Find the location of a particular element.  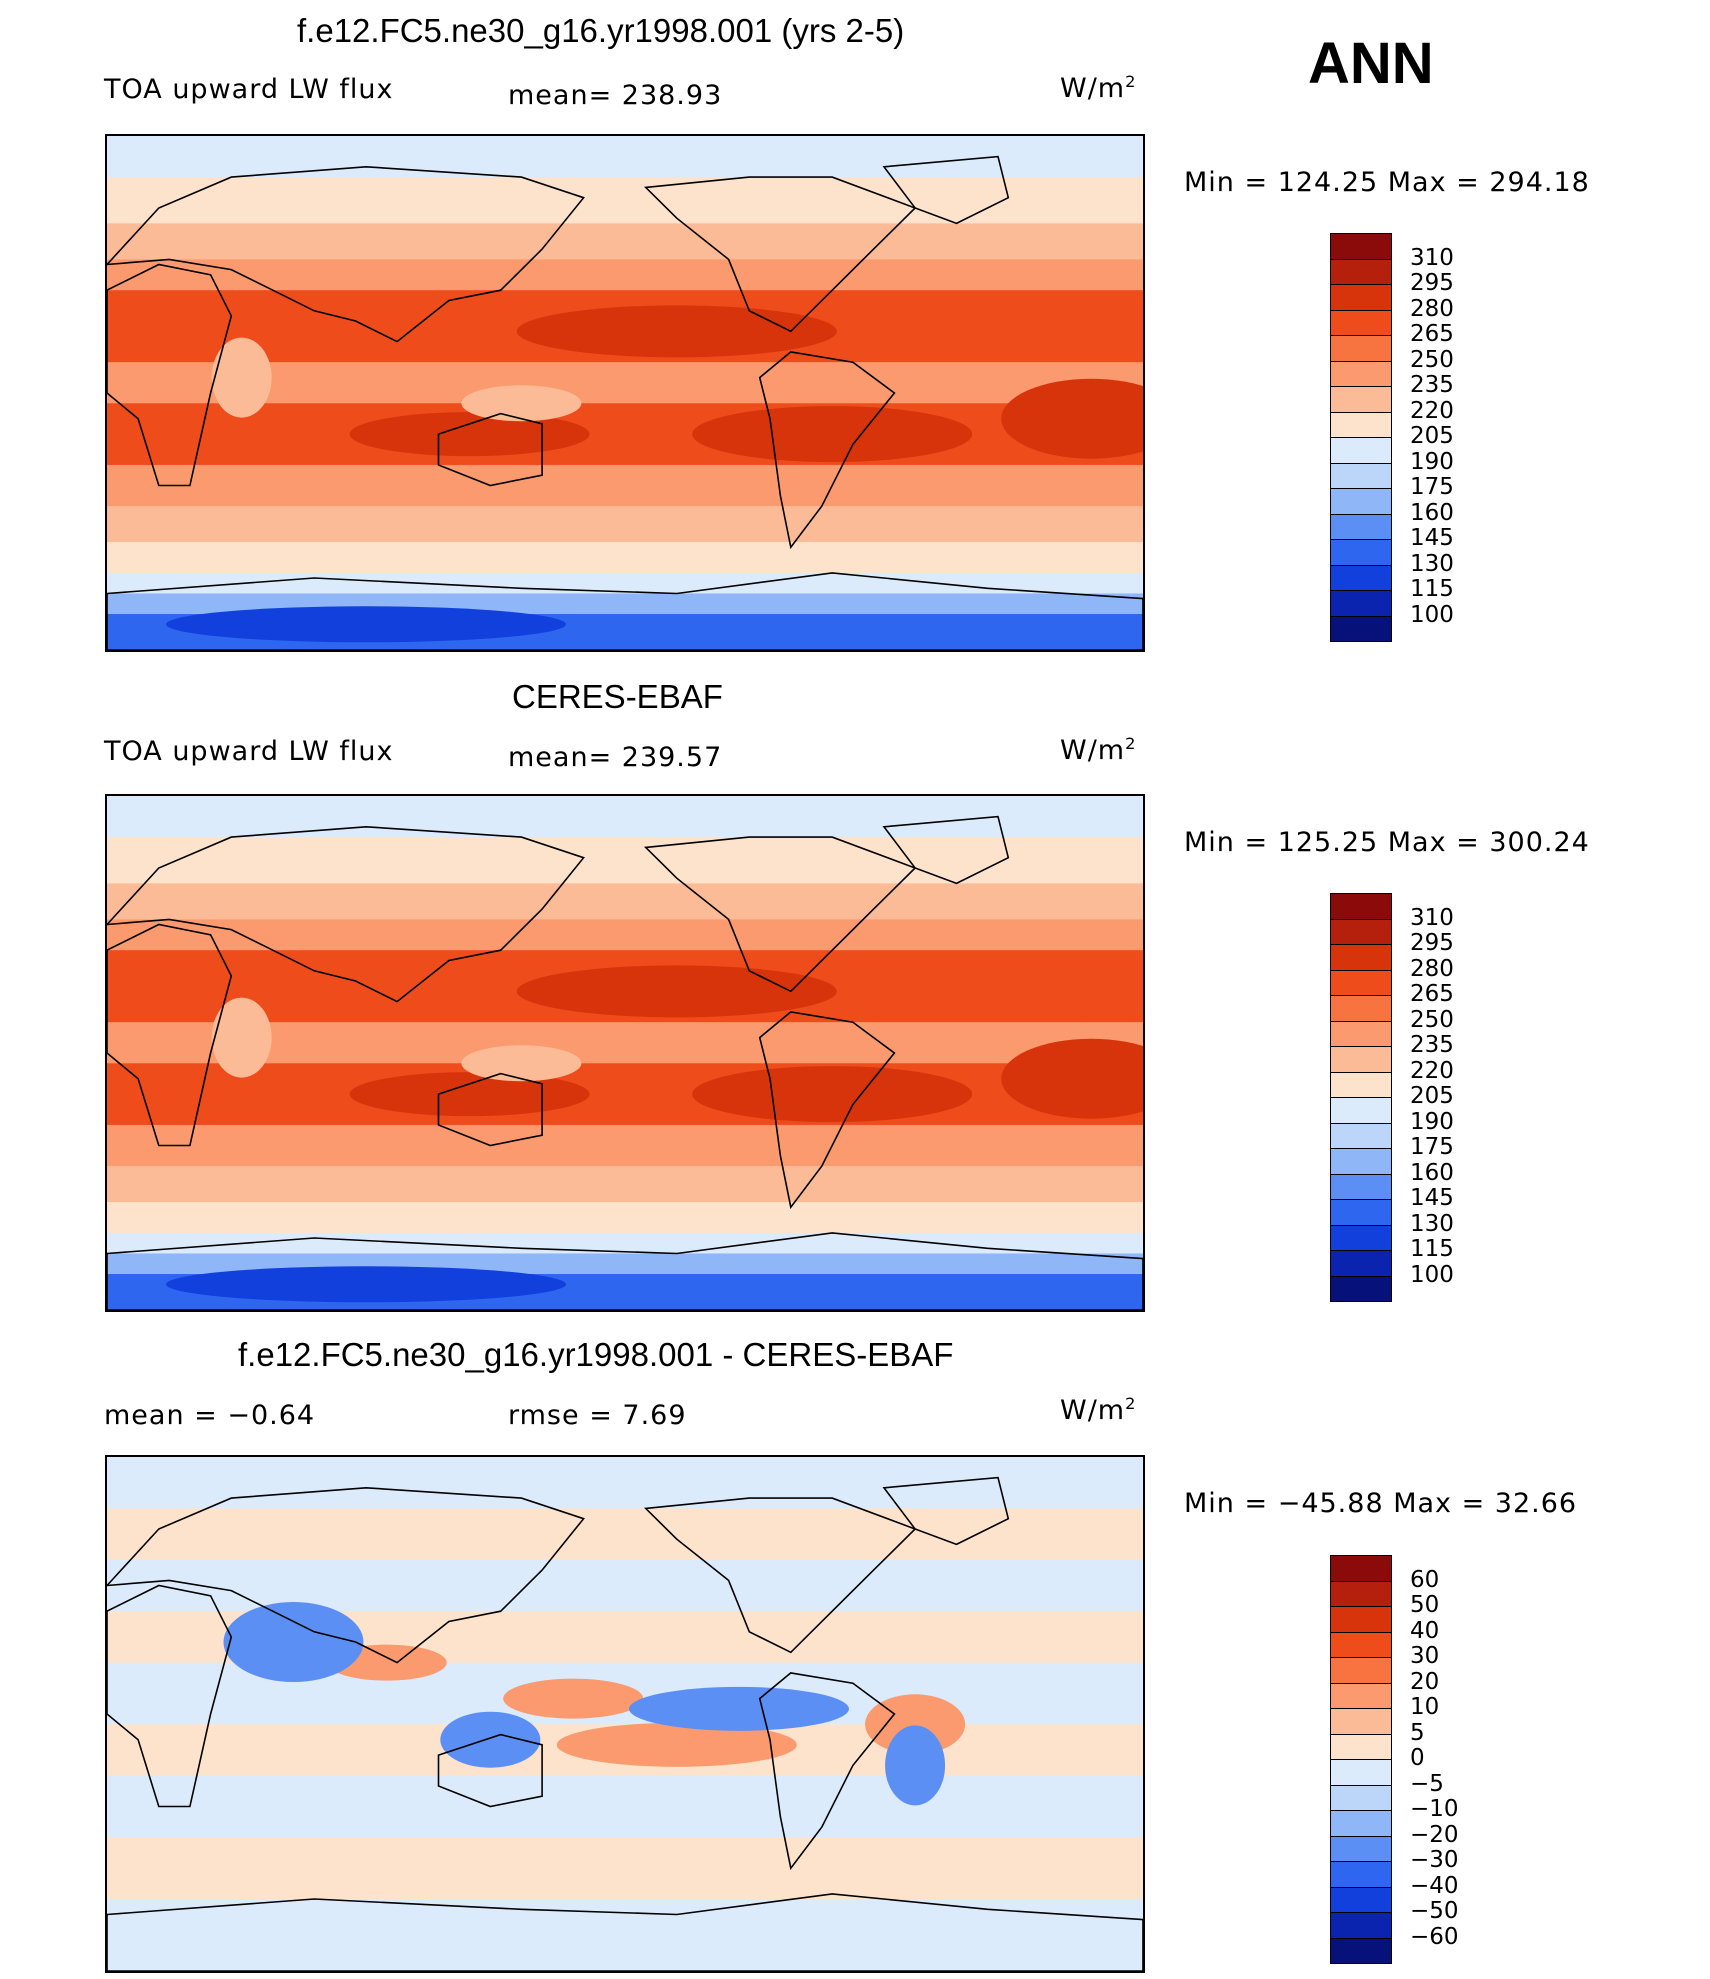

panel2-mean-label: mean= 239.57 is located at coordinates (615, 757).